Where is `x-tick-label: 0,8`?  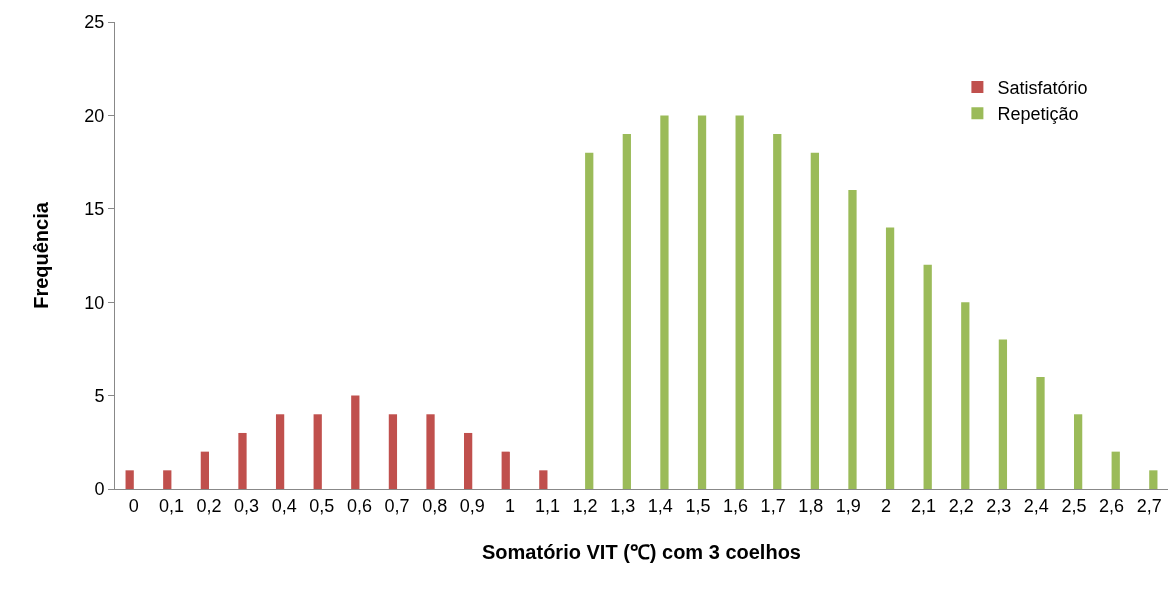
x-tick-label: 0,8 is located at coordinates (435, 505).